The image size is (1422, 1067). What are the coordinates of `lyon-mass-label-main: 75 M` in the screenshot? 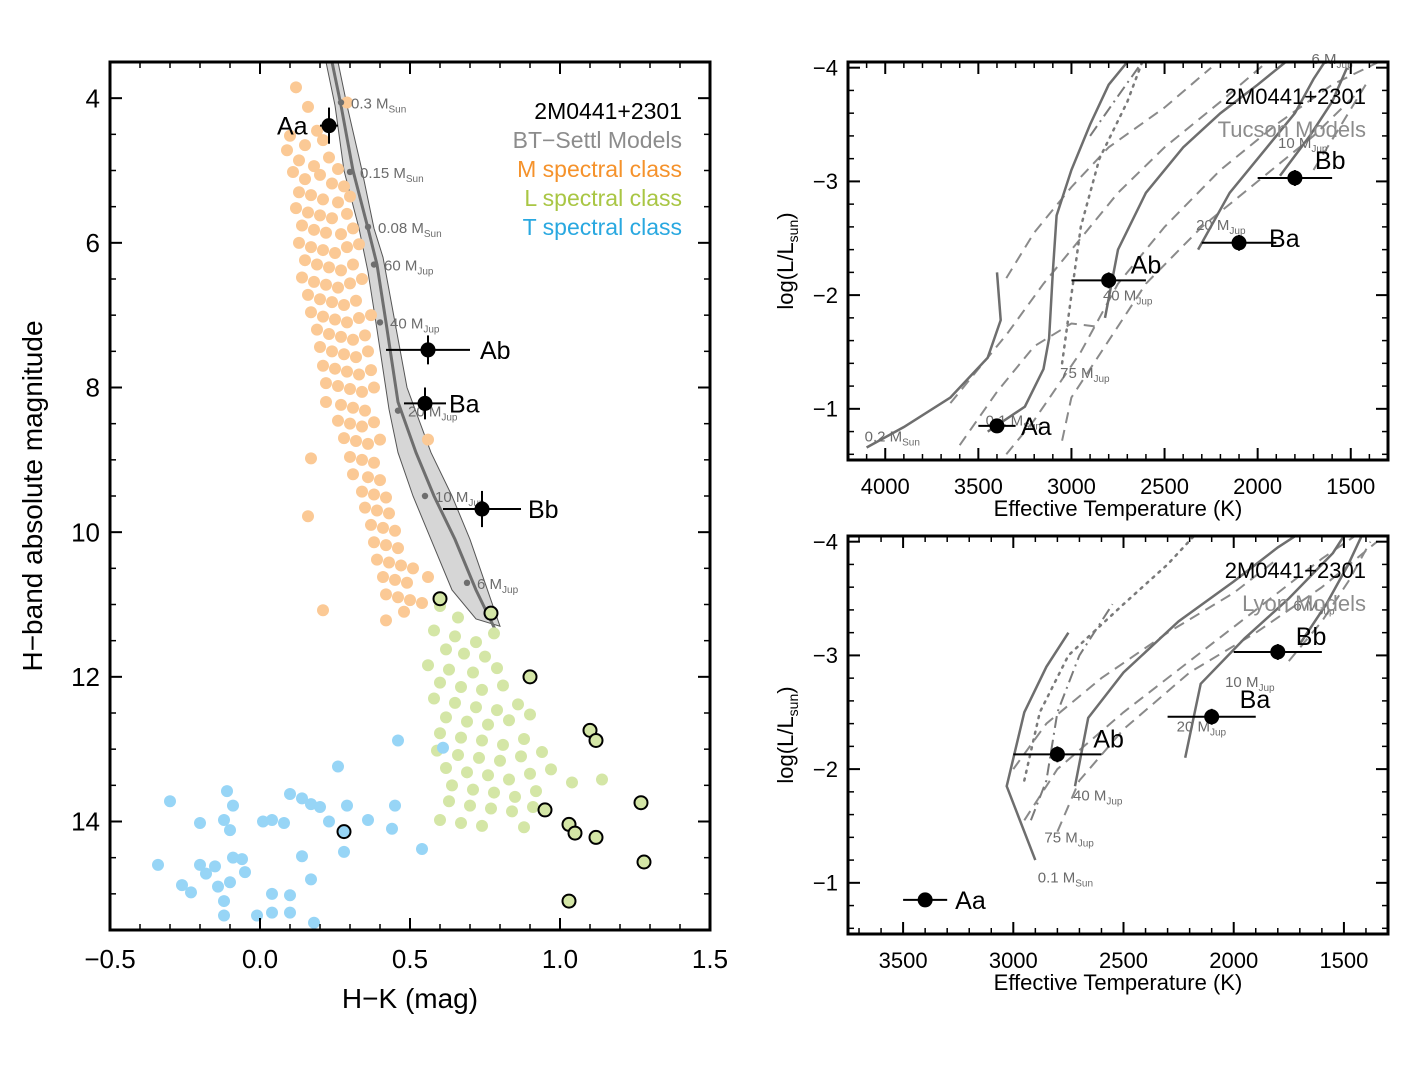 It's located at (1060, 838).